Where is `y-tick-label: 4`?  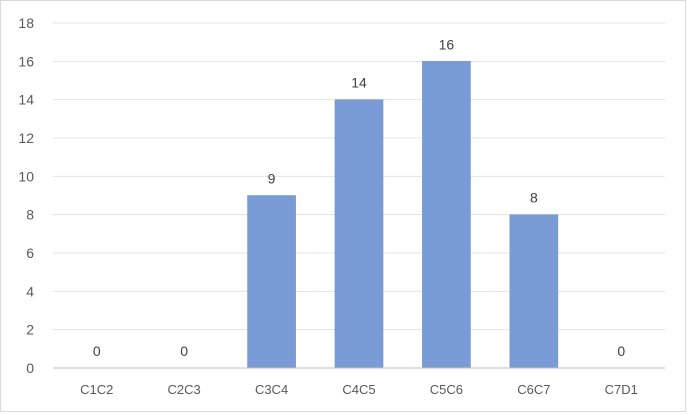 y-tick-label: 4 is located at coordinates (30, 291).